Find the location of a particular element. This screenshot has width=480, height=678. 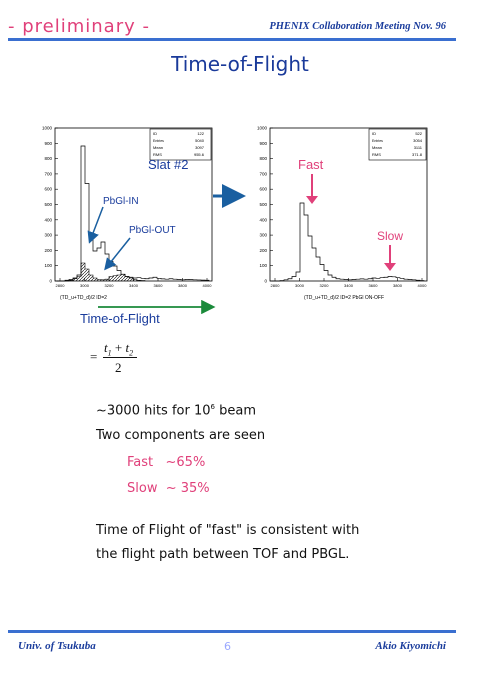

footer-author: Akio Kiyomichi is located at coordinates (410, 646).